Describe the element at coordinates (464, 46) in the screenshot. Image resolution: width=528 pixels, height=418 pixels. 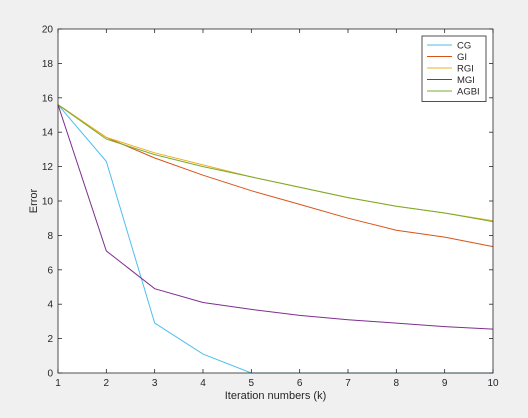
I see `legend-label-cg: CG` at that location.